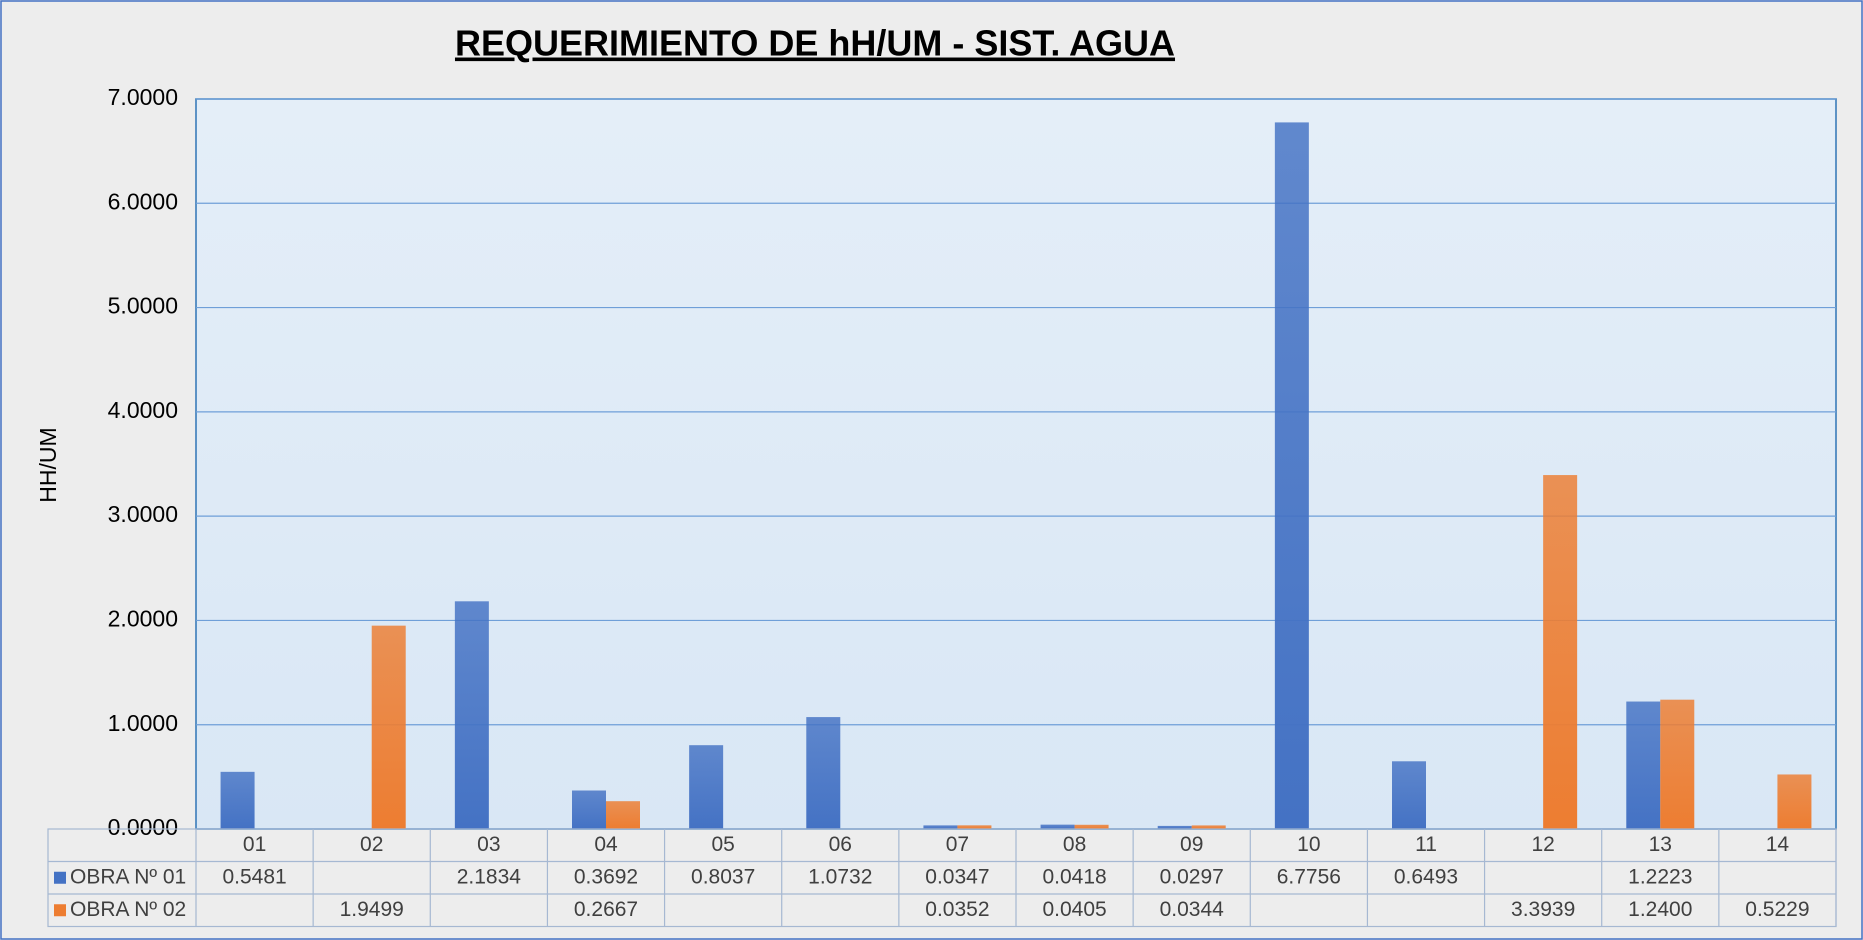 This screenshot has height=940, width=1863. What do you see at coordinates (1192, 876) in the screenshot?
I see `data-table-value: 0.0297` at bounding box center [1192, 876].